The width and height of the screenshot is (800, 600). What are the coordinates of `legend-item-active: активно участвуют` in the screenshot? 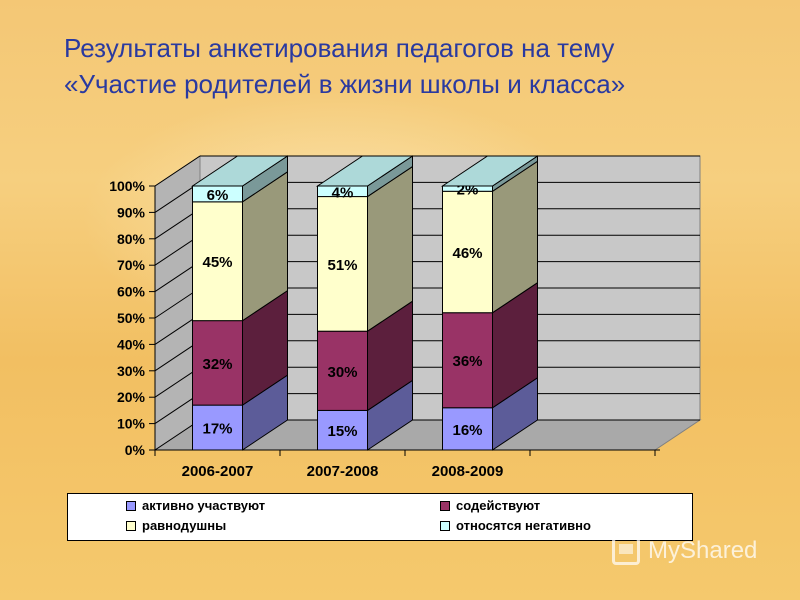 It's located at (195, 505).